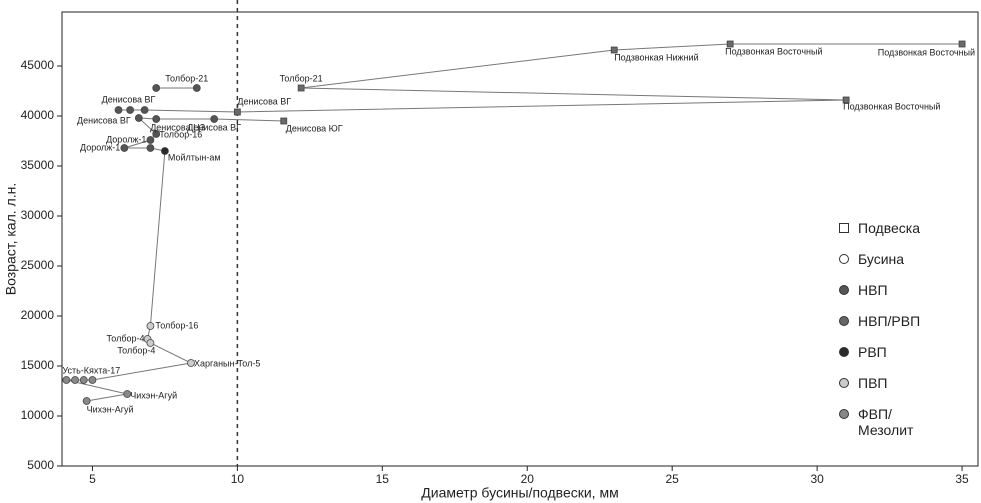 The image size is (981, 503). I want to click on y-tick-label: 25000, so click(38, 265).